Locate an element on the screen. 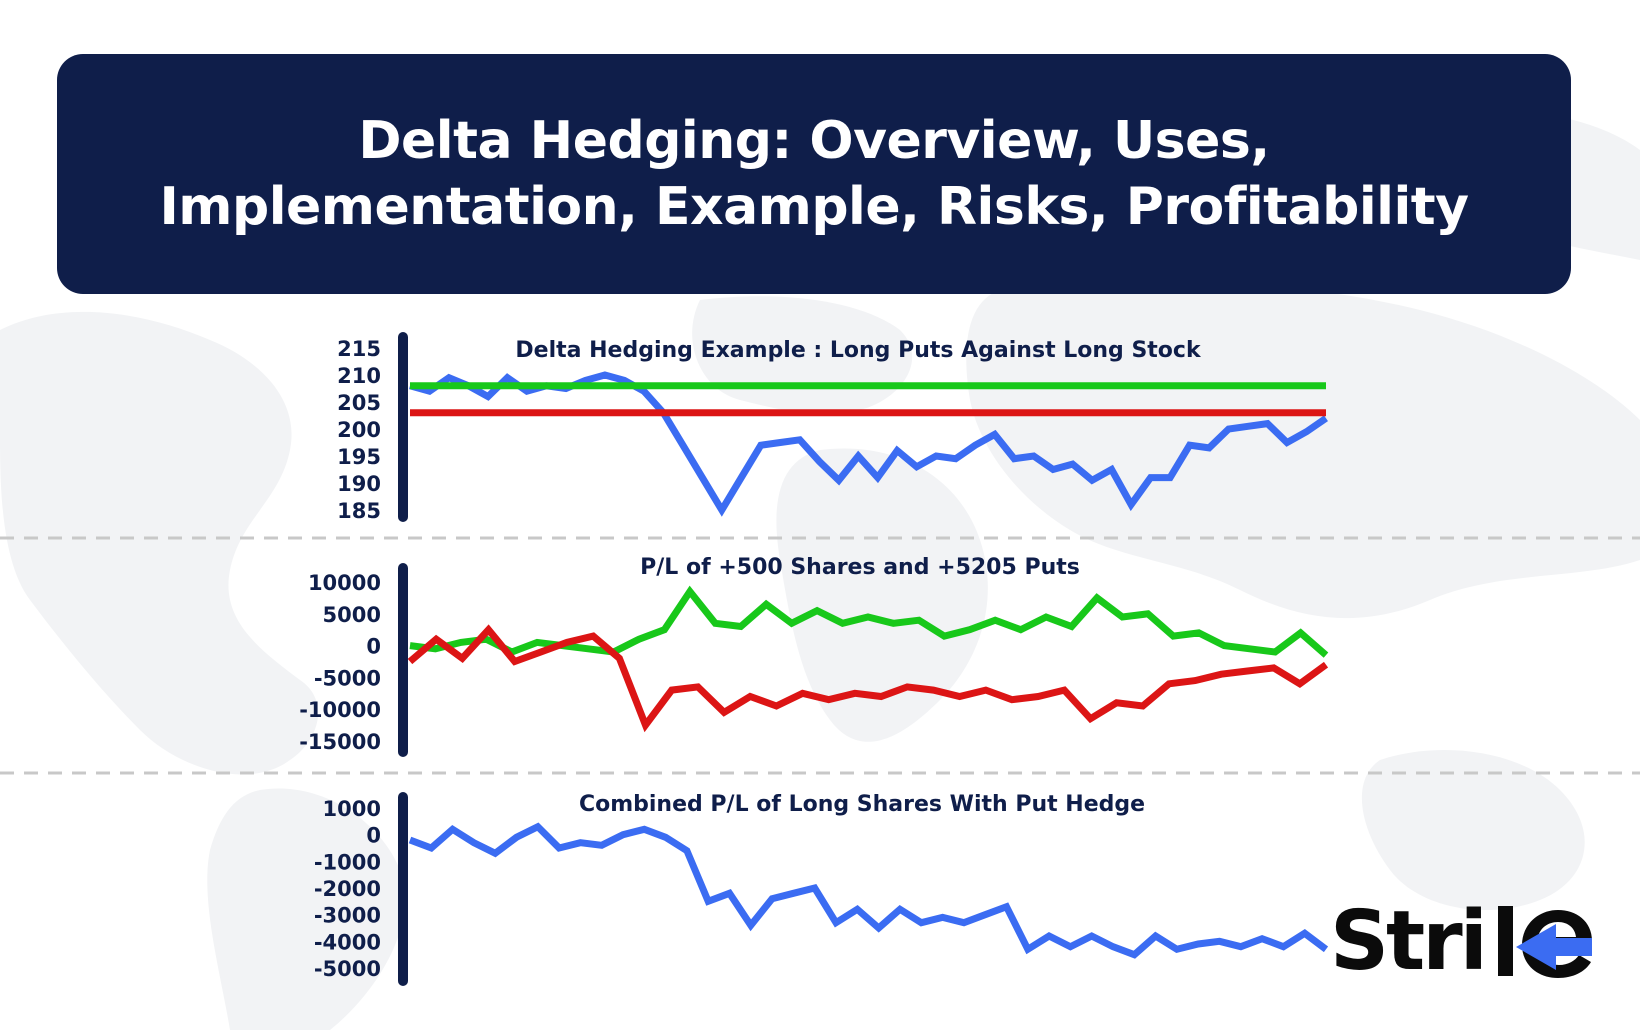  chart-3-tick-label: -1000 is located at coordinates (347, 862).